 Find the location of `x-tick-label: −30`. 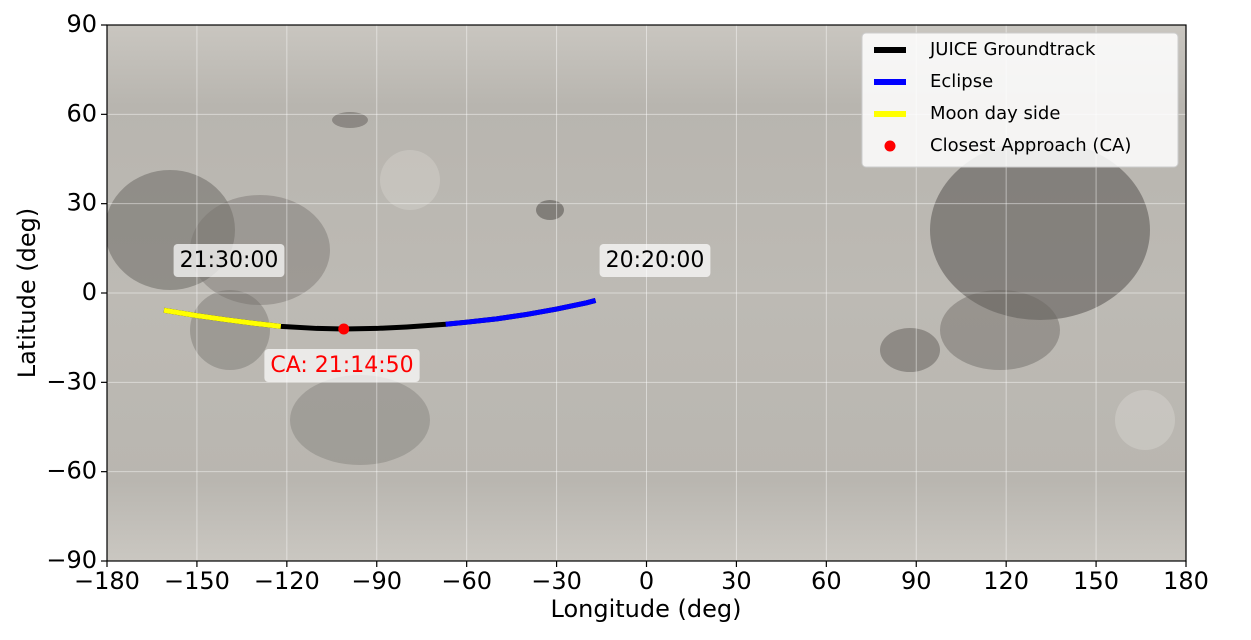

x-tick-label: −30 is located at coordinates (556, 581).